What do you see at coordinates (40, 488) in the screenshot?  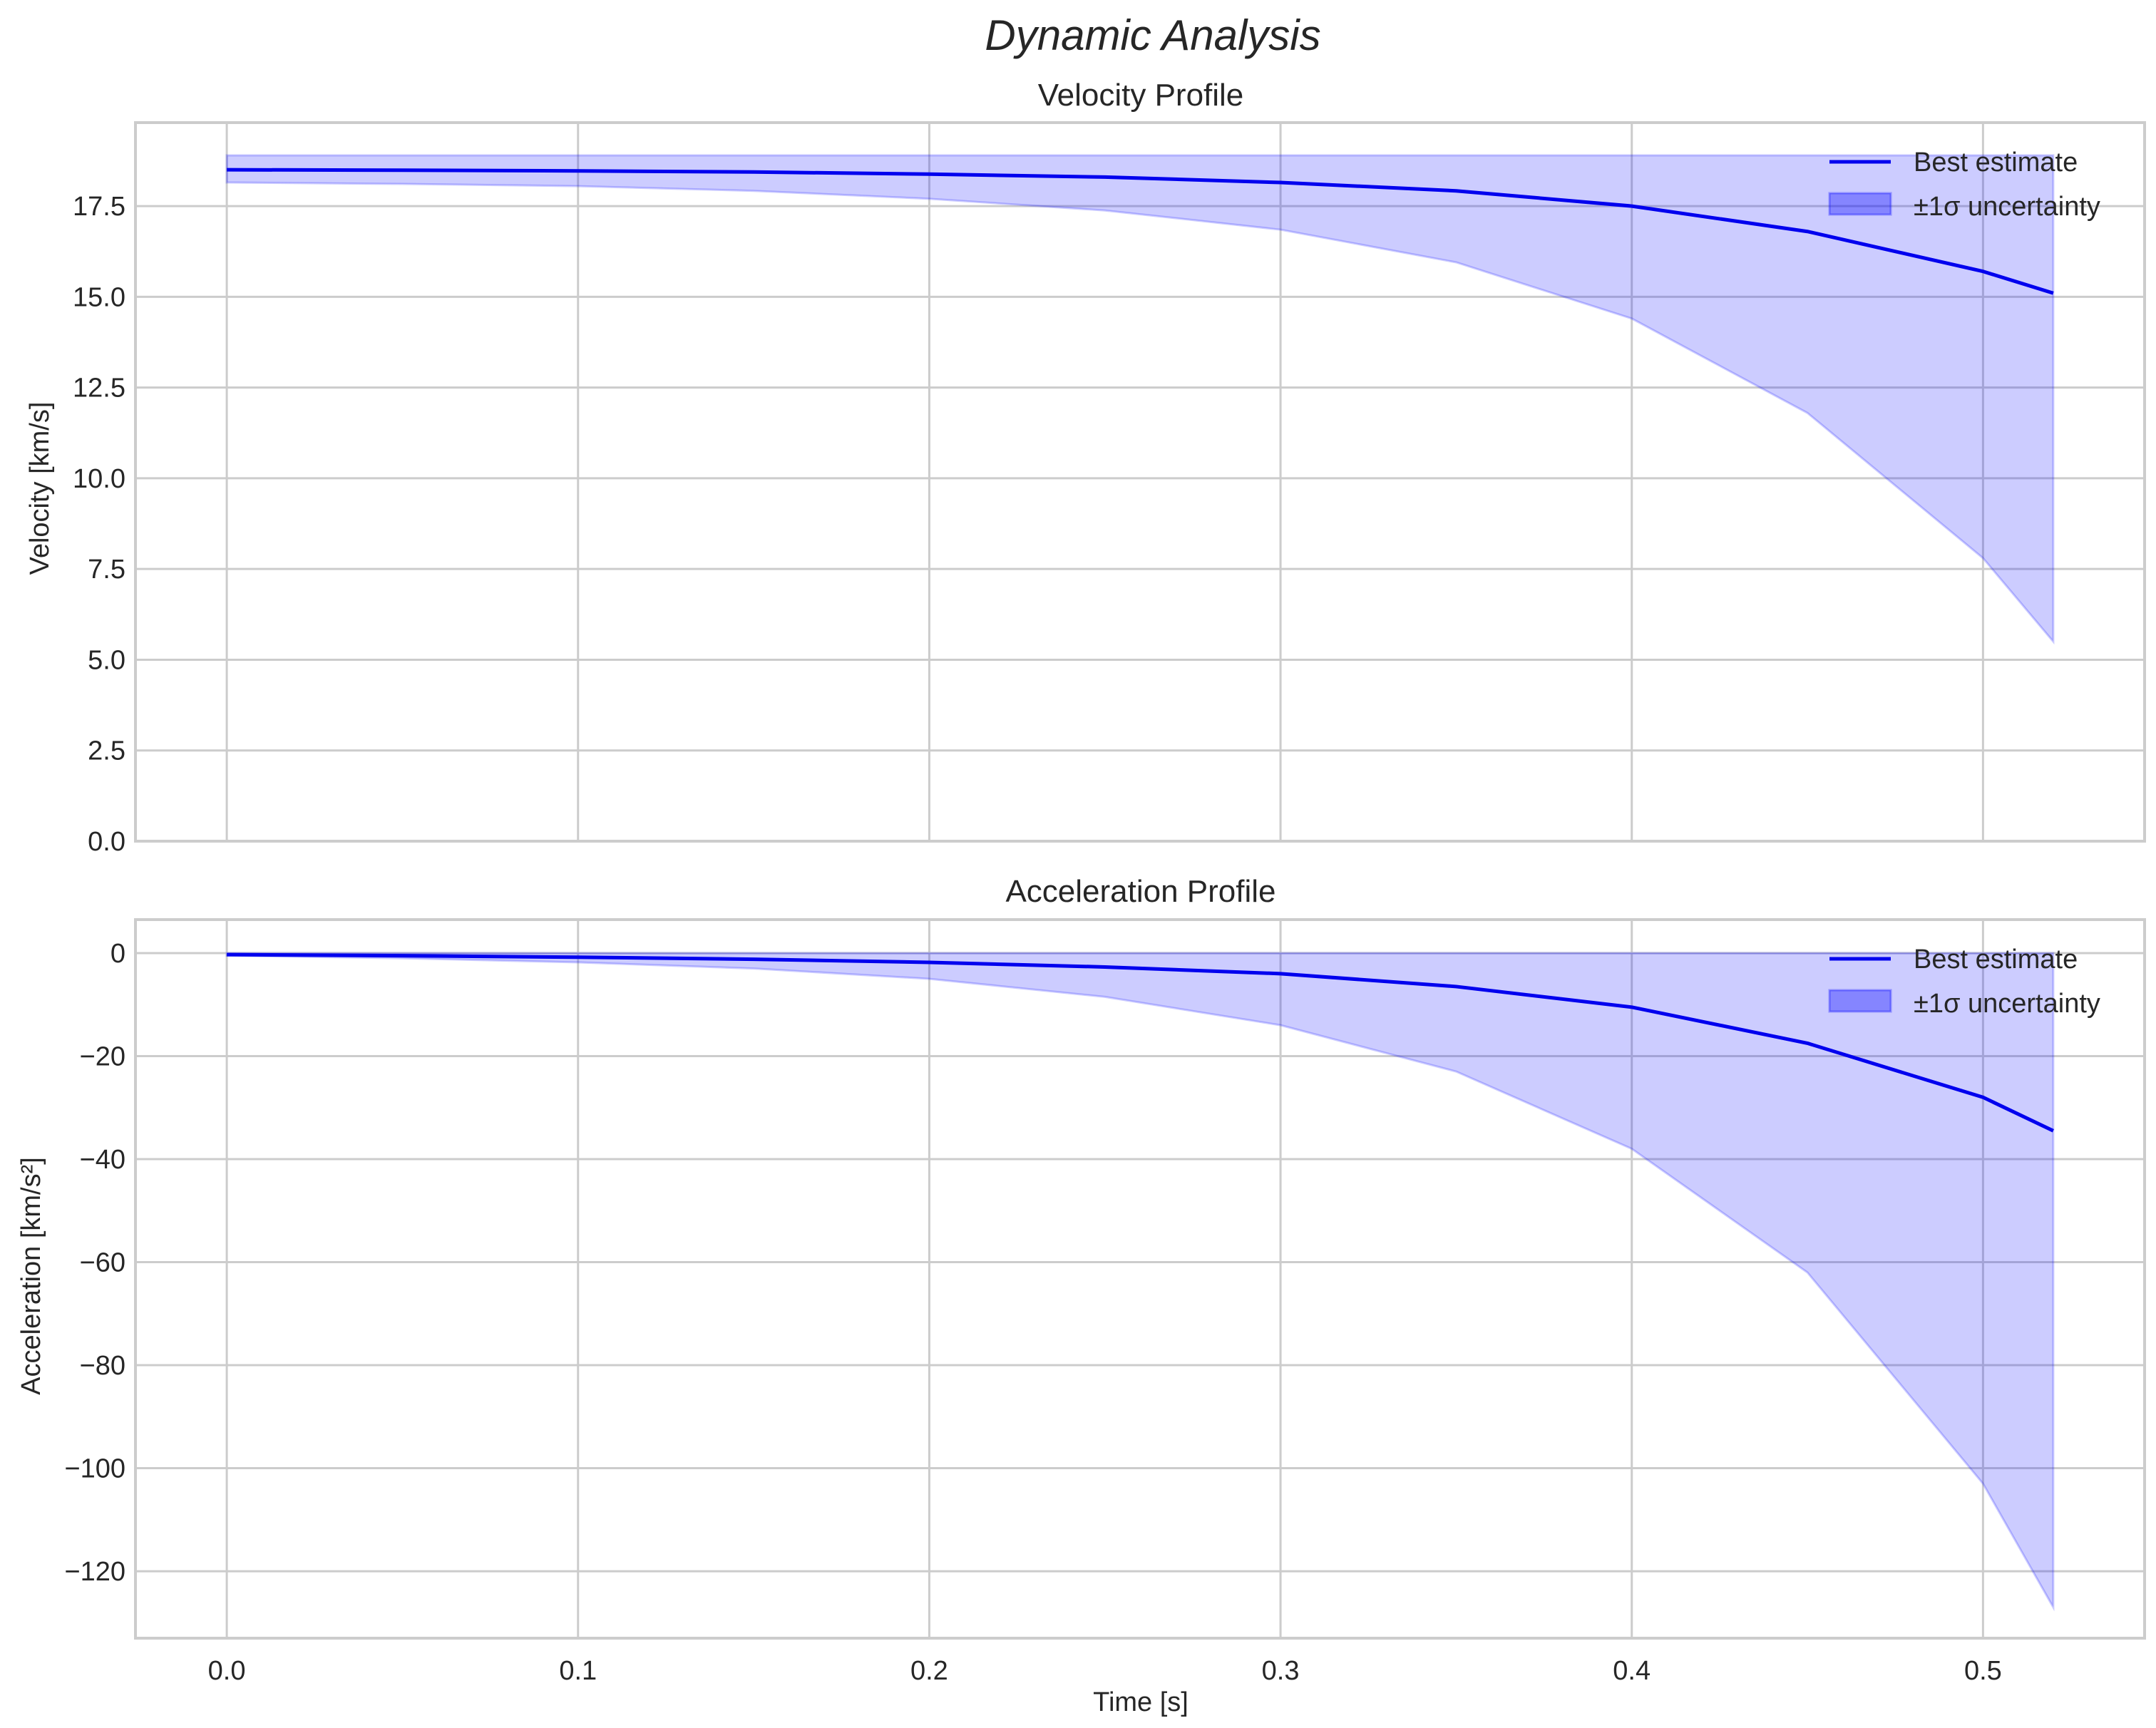 I see `velocity-y-axis-label: Velocity [km/s]` at bounding box center [40, 488].